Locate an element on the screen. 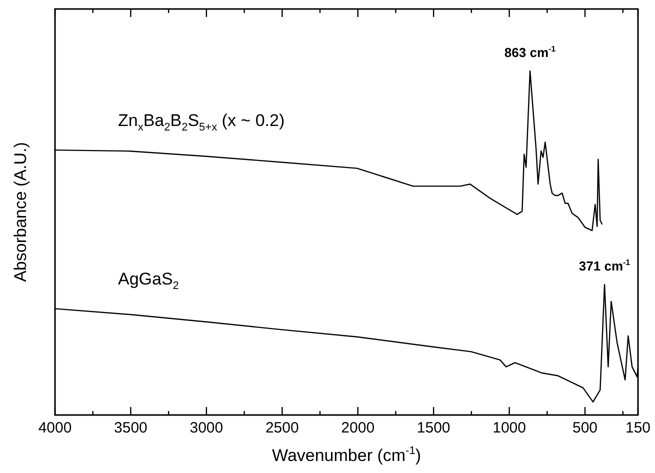 Image resolution: width=655 pixels, height=473 pixels. y-axis-title: Absorbance (A.U.) is located at coordinates (20, 212).